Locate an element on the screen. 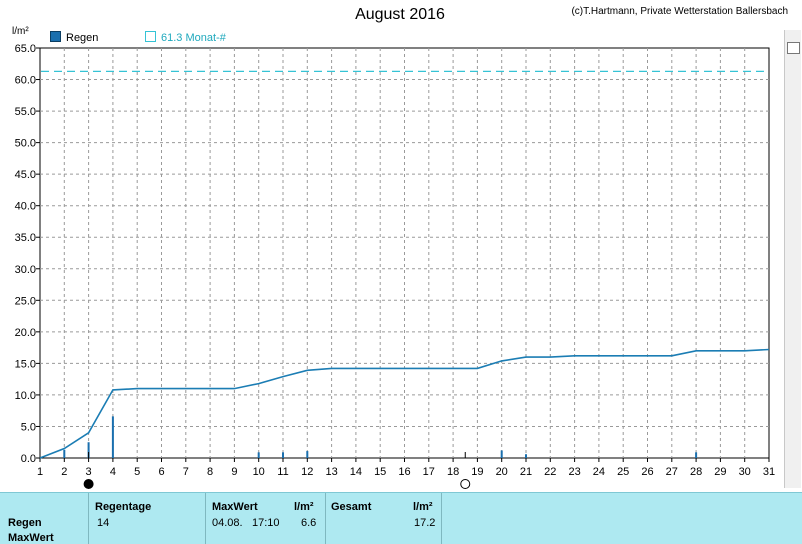 This screenshot has width=802, height=544. x-tick-label: 9 is located at coordinates (234, 472).